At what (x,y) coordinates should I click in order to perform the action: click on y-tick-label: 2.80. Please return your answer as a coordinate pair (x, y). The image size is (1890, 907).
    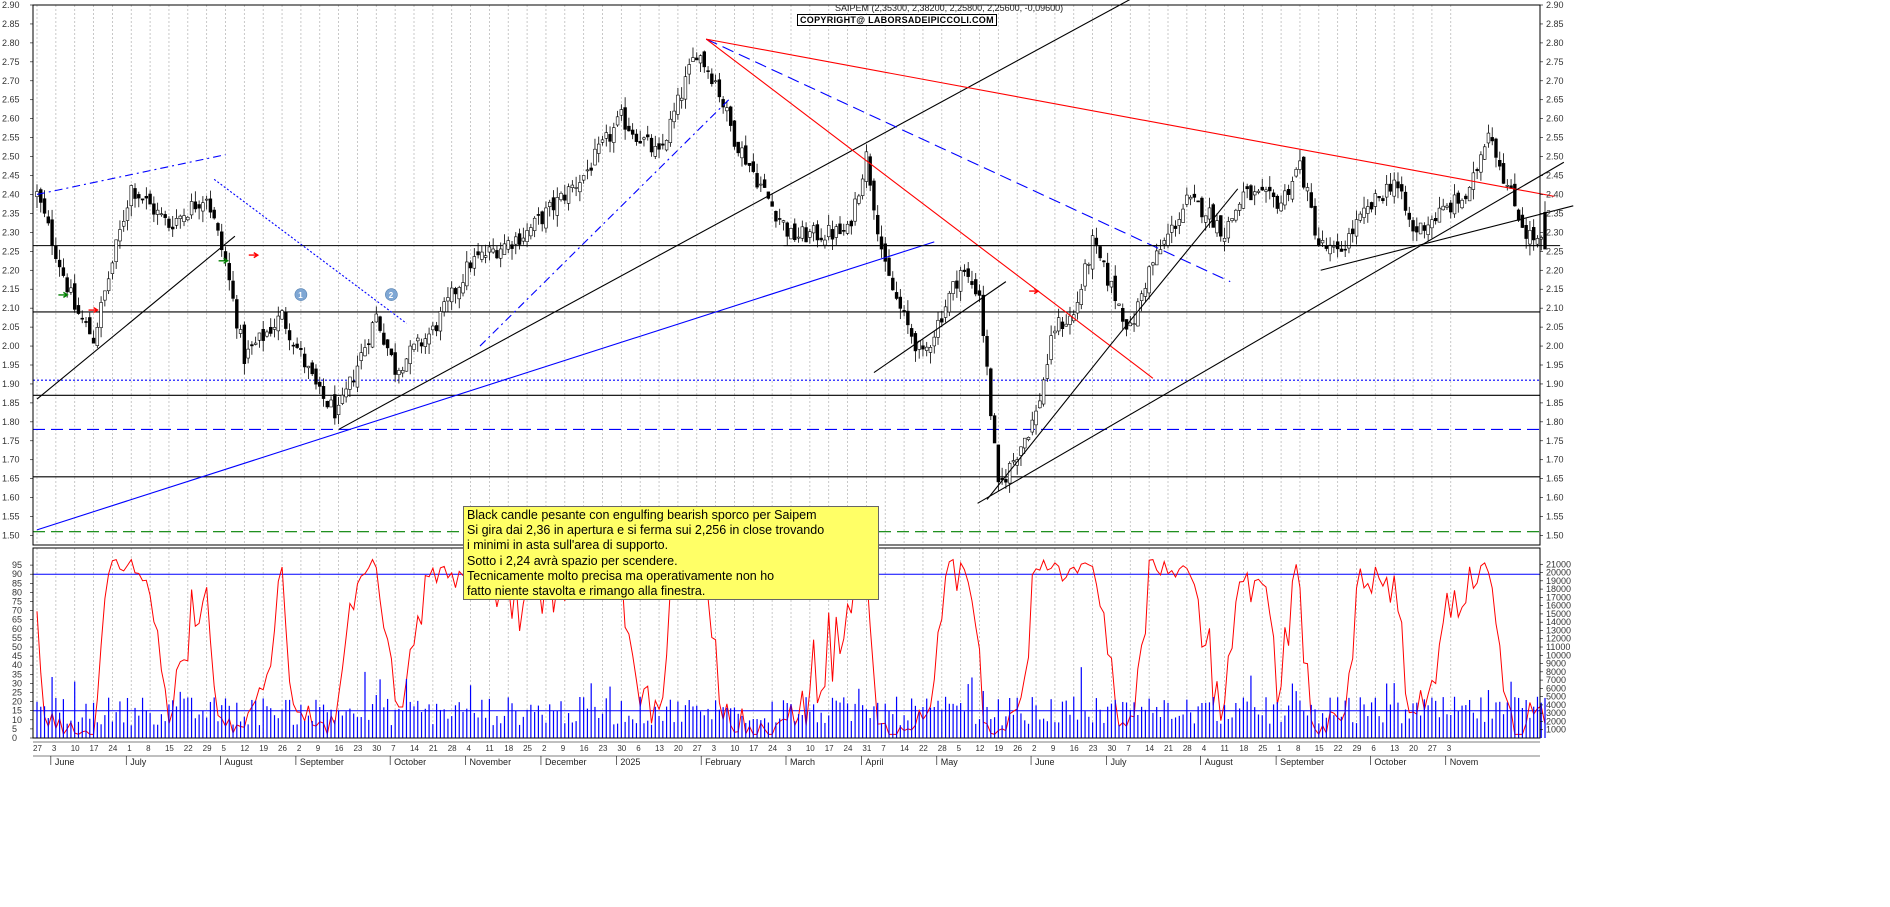
    Looking at the image, I should click on (11, 43).